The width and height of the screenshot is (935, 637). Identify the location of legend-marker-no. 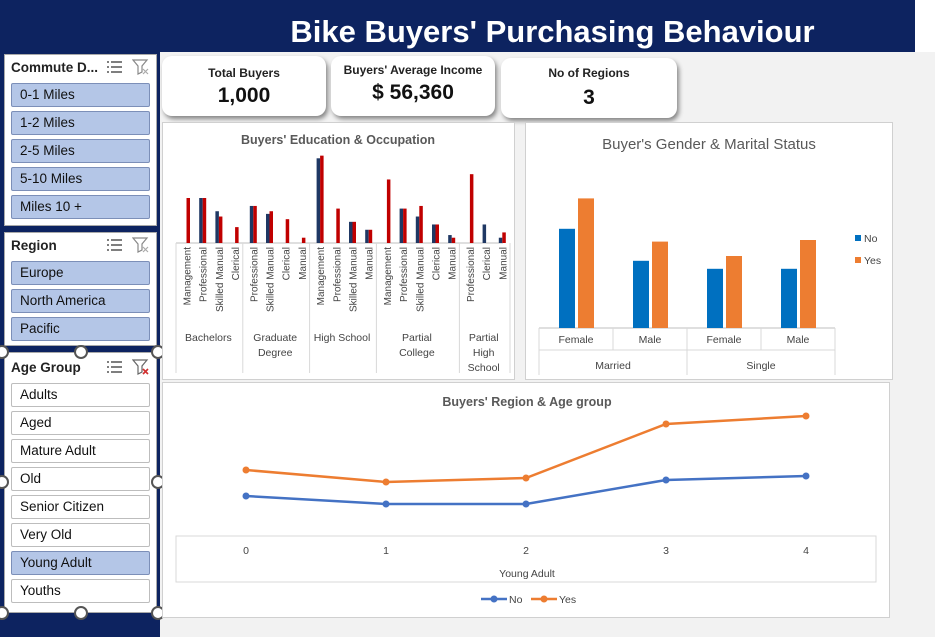
(494, 599).